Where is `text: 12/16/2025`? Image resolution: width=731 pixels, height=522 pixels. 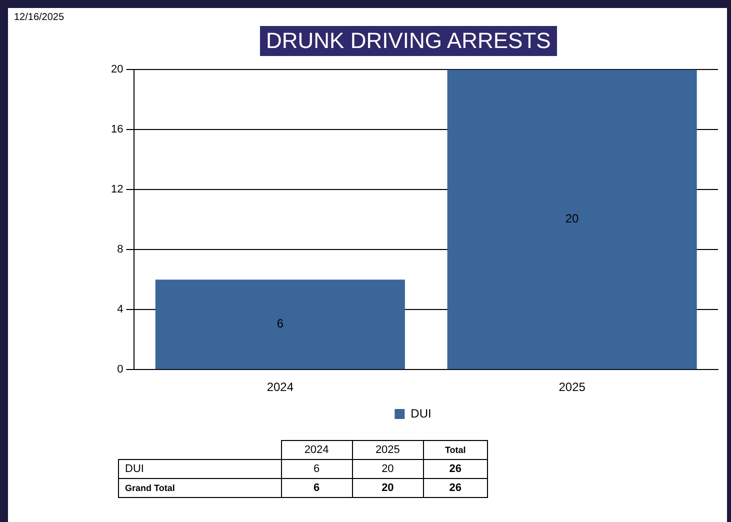
text: 12/16/2025 is located at coordinates (39, 17).